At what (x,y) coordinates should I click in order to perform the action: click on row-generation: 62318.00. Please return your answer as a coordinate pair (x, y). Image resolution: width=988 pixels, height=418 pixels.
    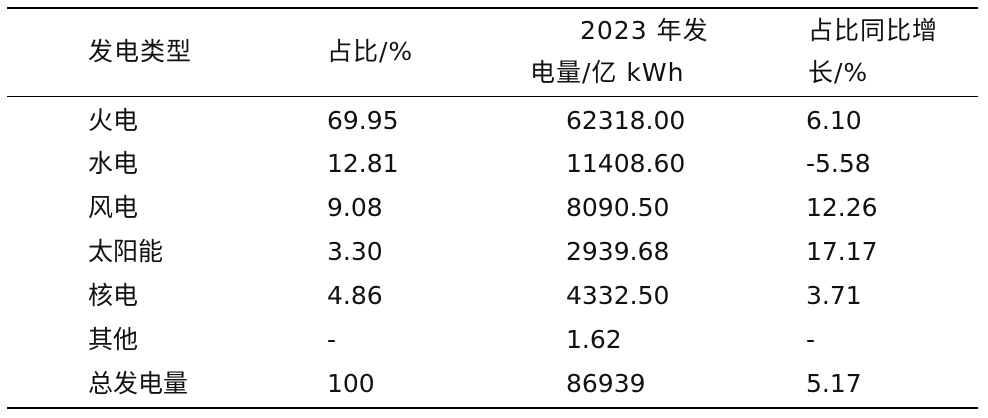
    Looking at the image, I should click on (625, 121).